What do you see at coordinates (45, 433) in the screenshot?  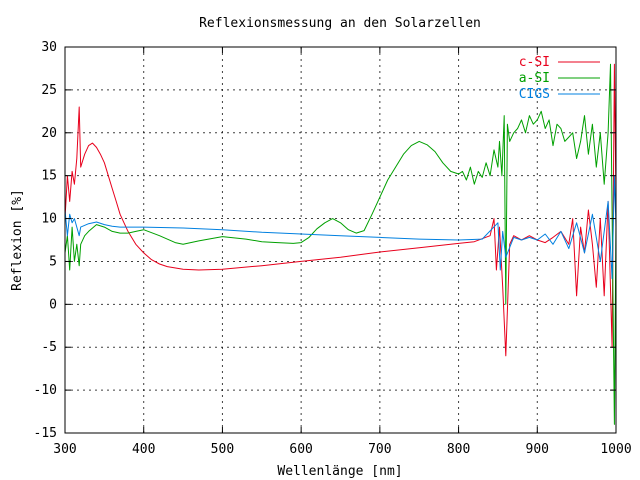 I see `y-tick-label: -15` at bounding box center [45, 433].